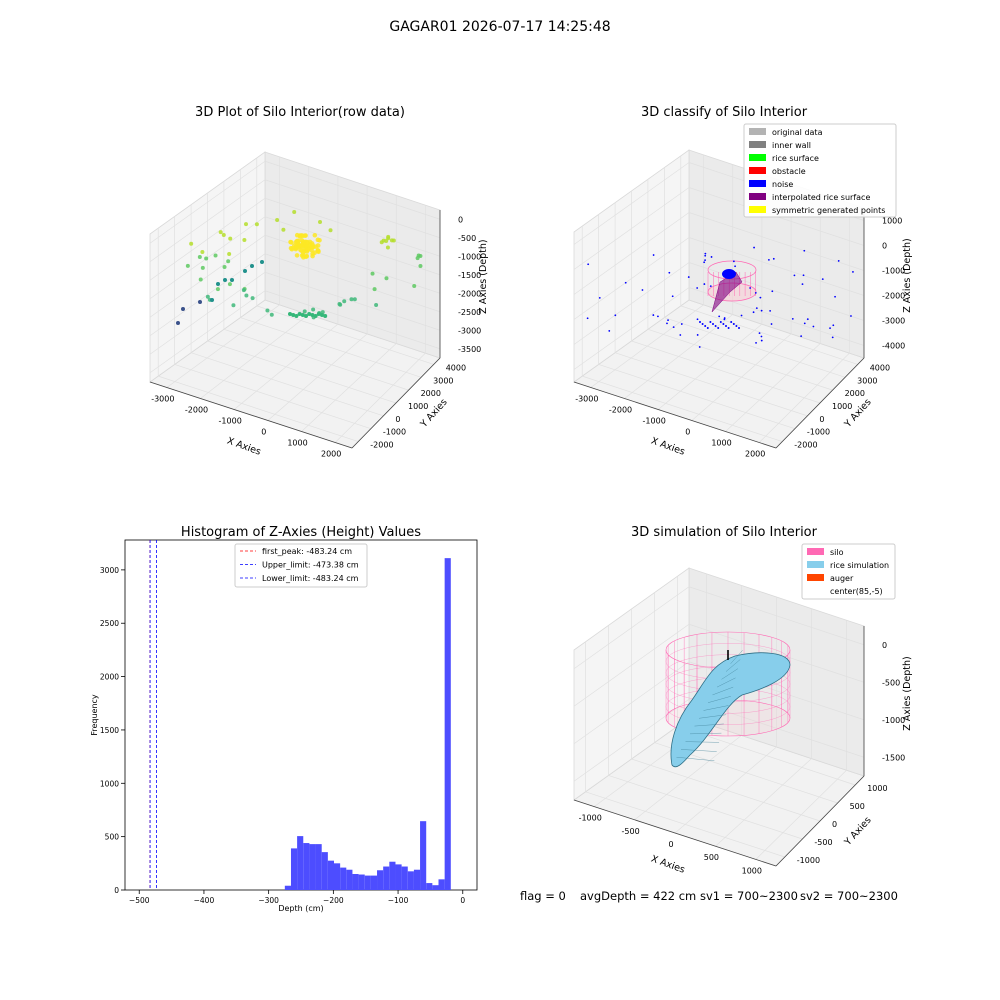  I want to click on x-tick-label: -1000, so click(230, 421).